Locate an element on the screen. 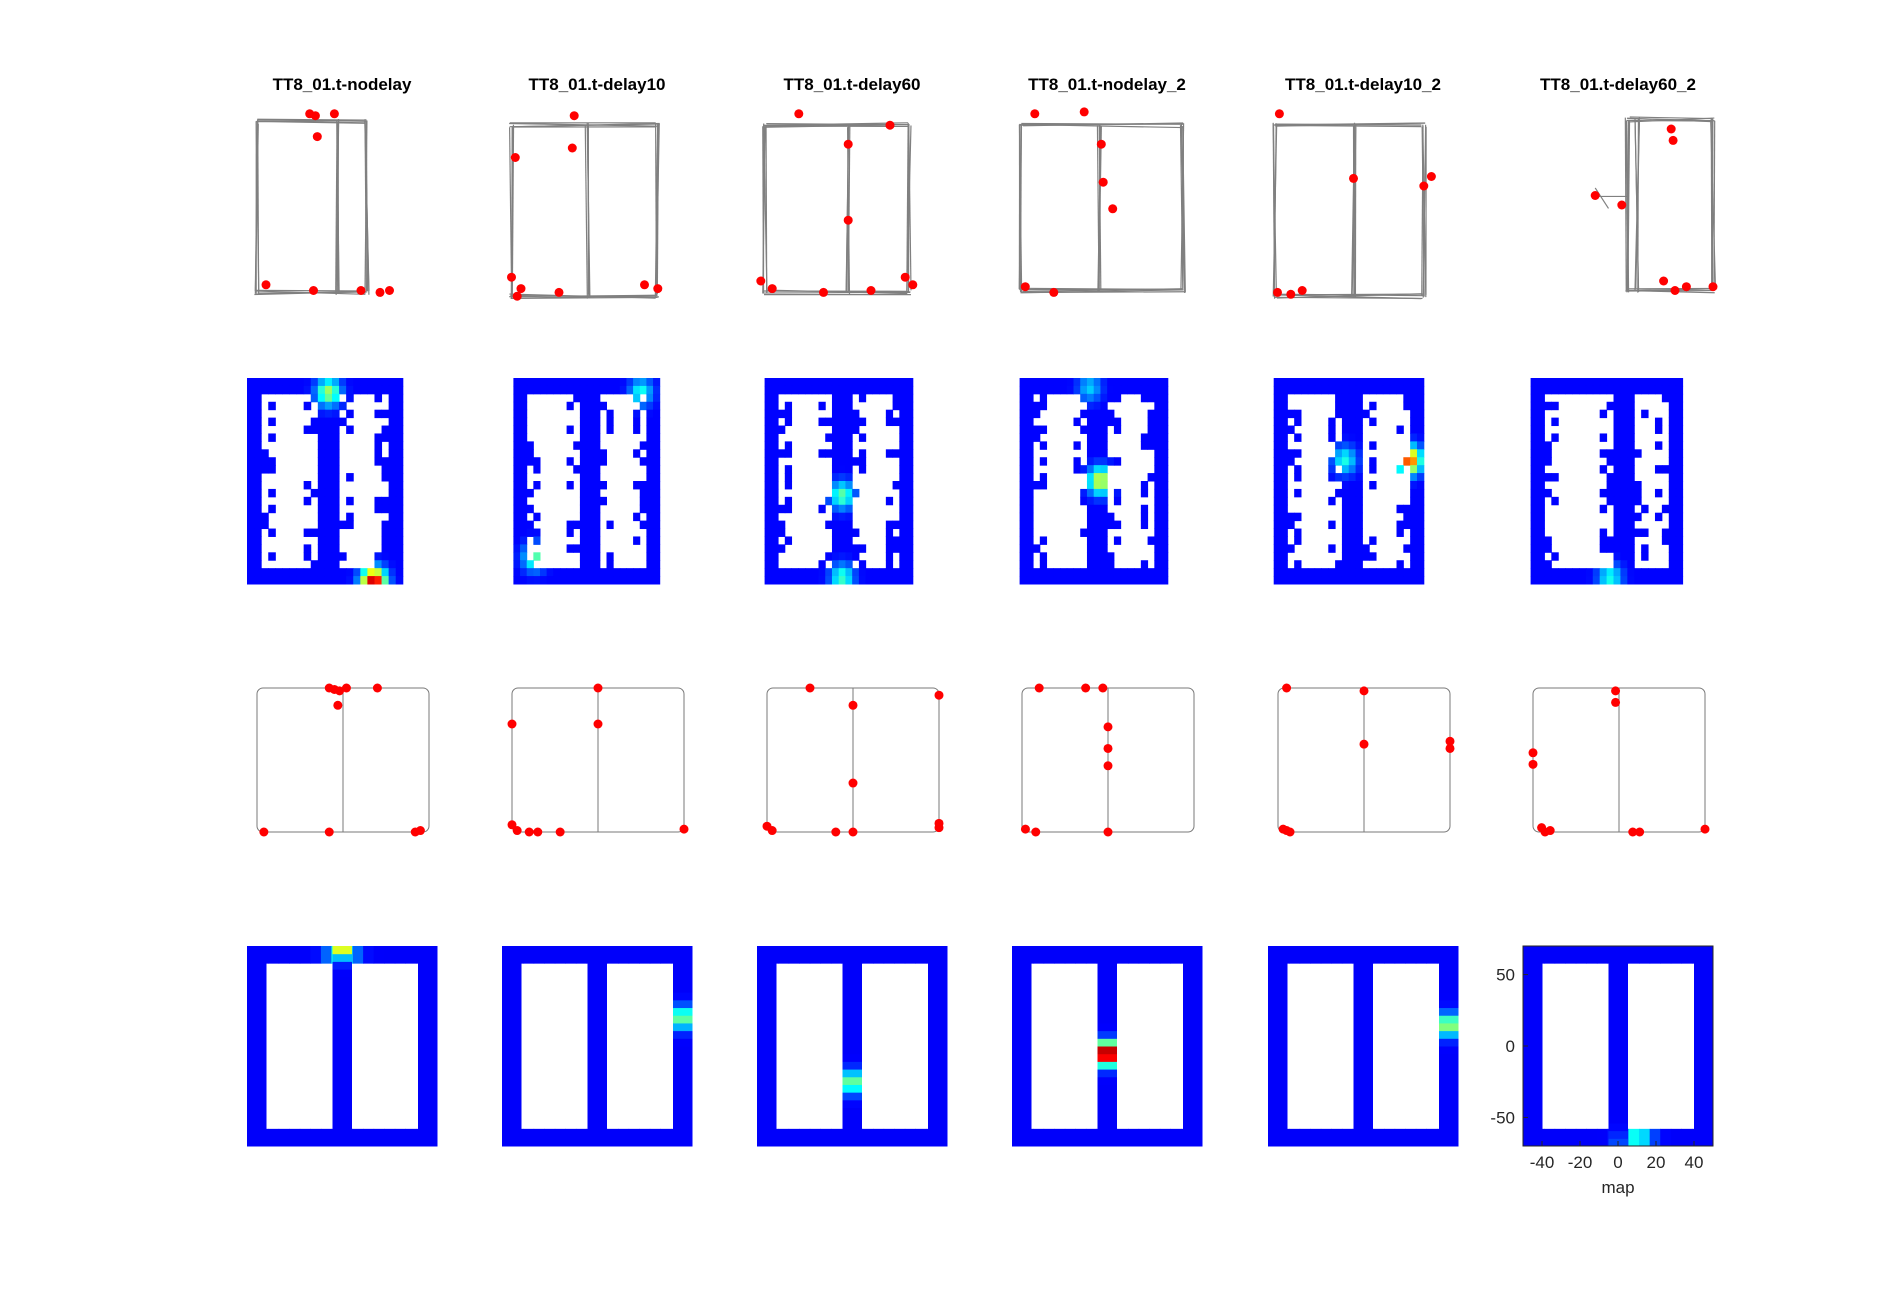 The image size is (1890, 1290). y-tick-label: 0 is located at coordinates (1510, 1046).